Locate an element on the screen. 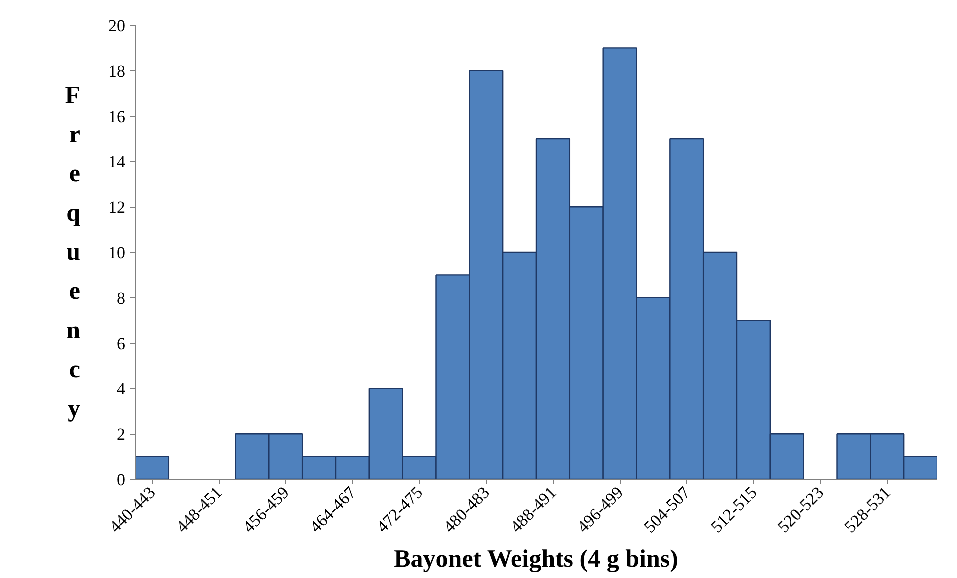 This screenshot has height=578, width=957. y-tick-label: 18 is located at coordinates (117, 71).